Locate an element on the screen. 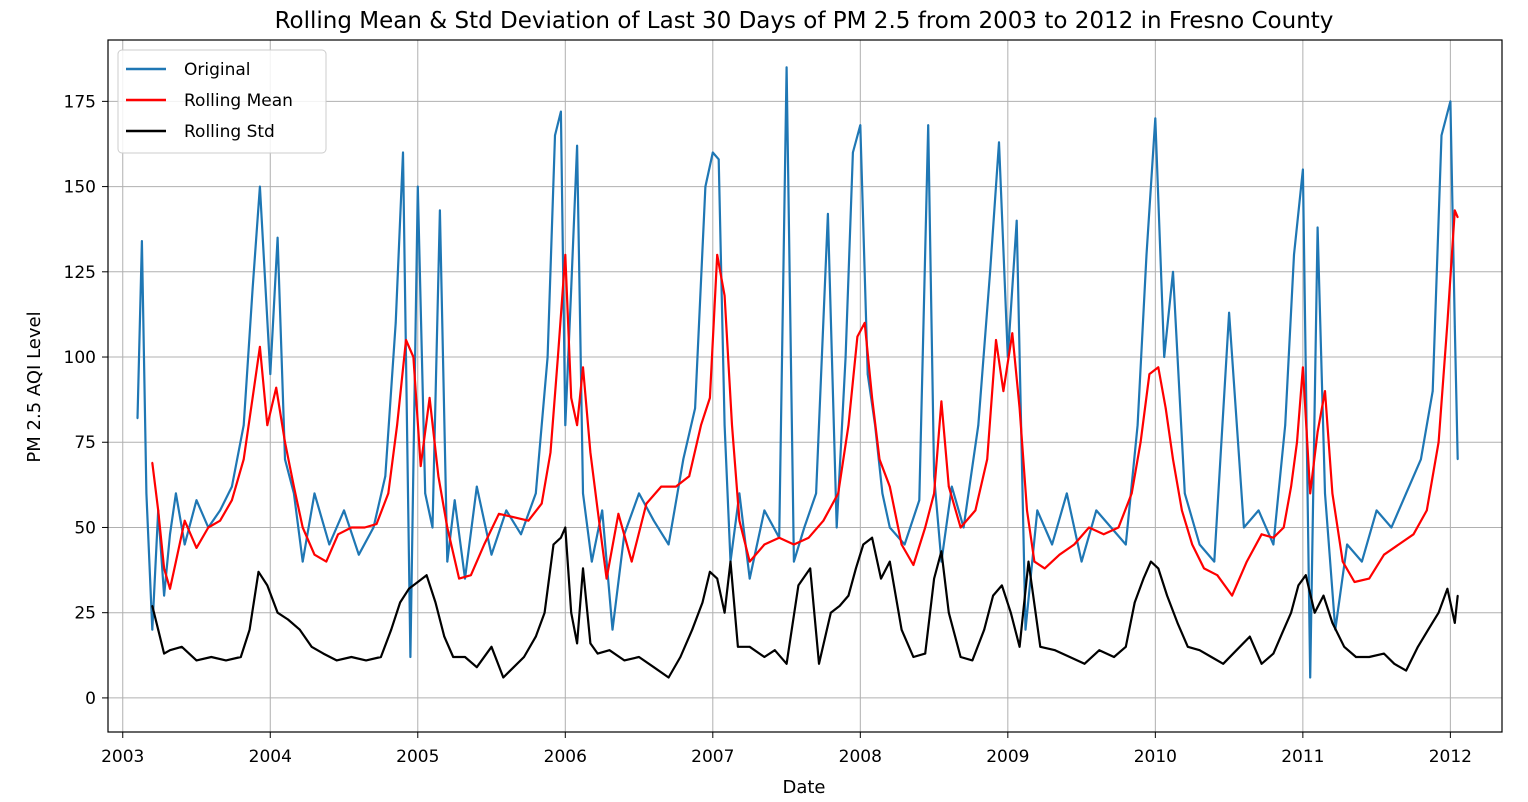 This screenshot has width=1528, height=802. legend-item: Rolling Std is located at coordinates (200, 132).